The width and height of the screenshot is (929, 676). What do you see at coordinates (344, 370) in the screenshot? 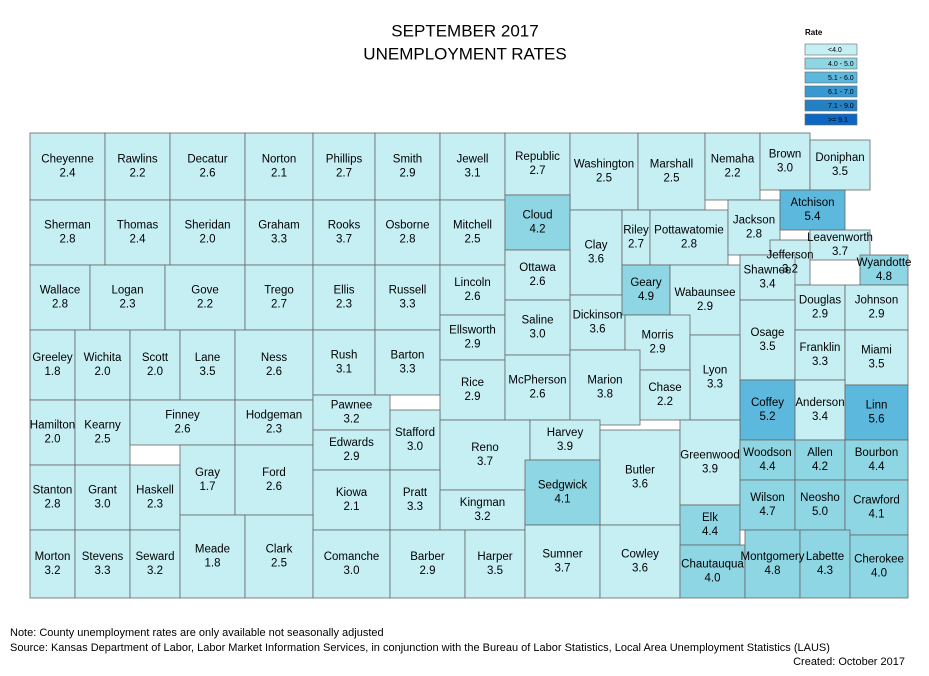
I see `county-rate: 3.1` at bounding box center [344, 370].